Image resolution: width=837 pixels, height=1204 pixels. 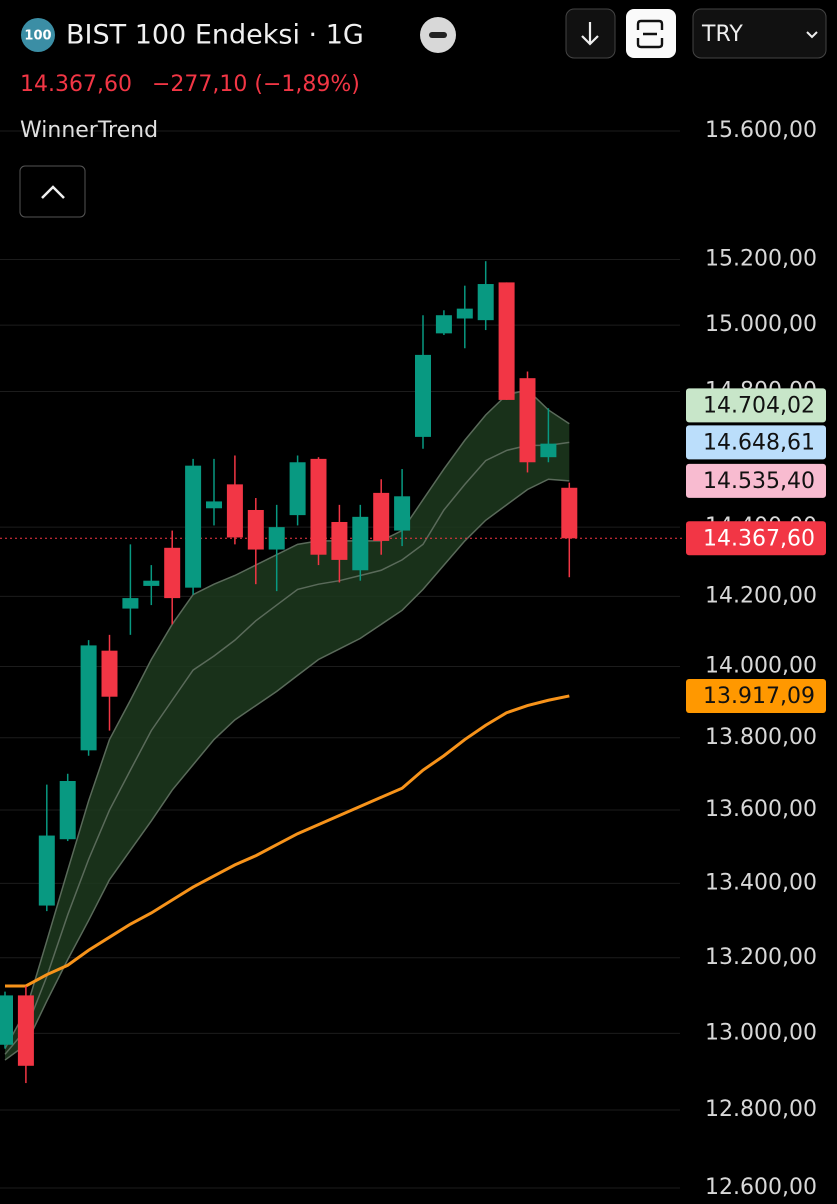 I want to click on price-change: −277,10 (−1,89%), so click(x=256, y=84).